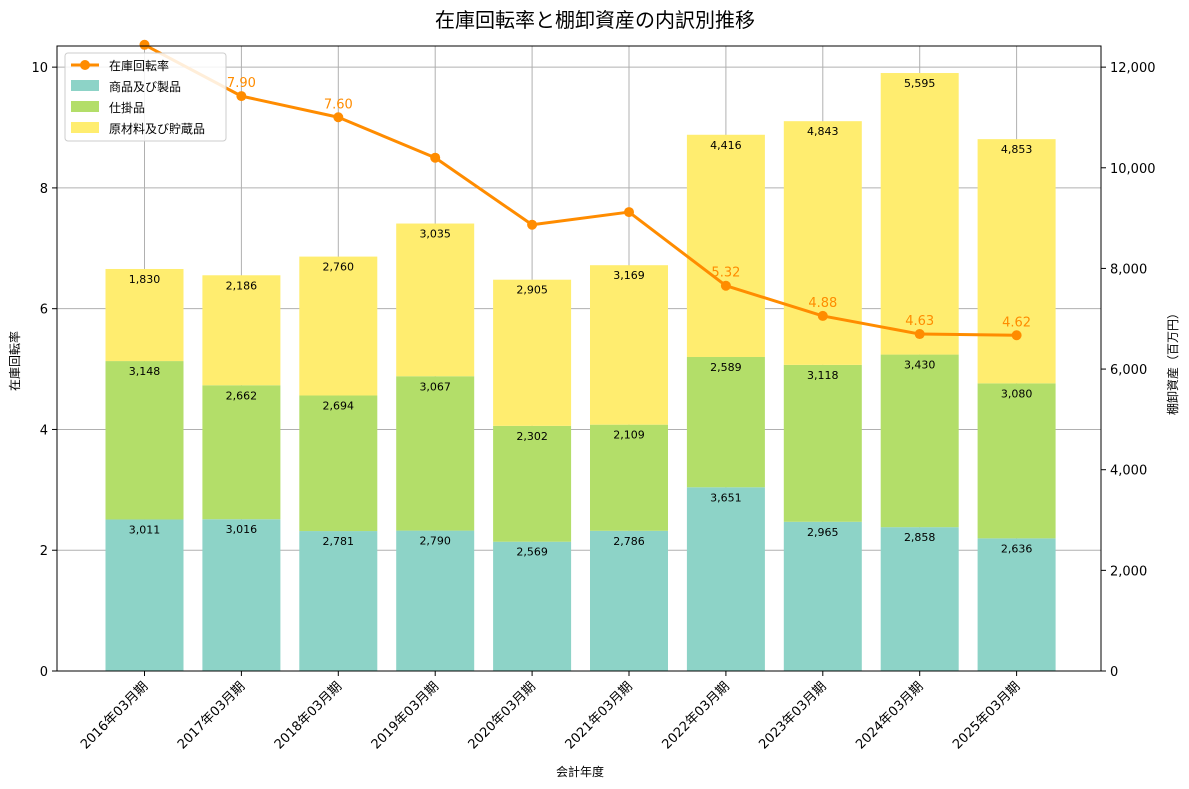 The height and width of the screenshot is (789, 1189). I want to click on bar-value-label: 2,662, so click(242, 395).